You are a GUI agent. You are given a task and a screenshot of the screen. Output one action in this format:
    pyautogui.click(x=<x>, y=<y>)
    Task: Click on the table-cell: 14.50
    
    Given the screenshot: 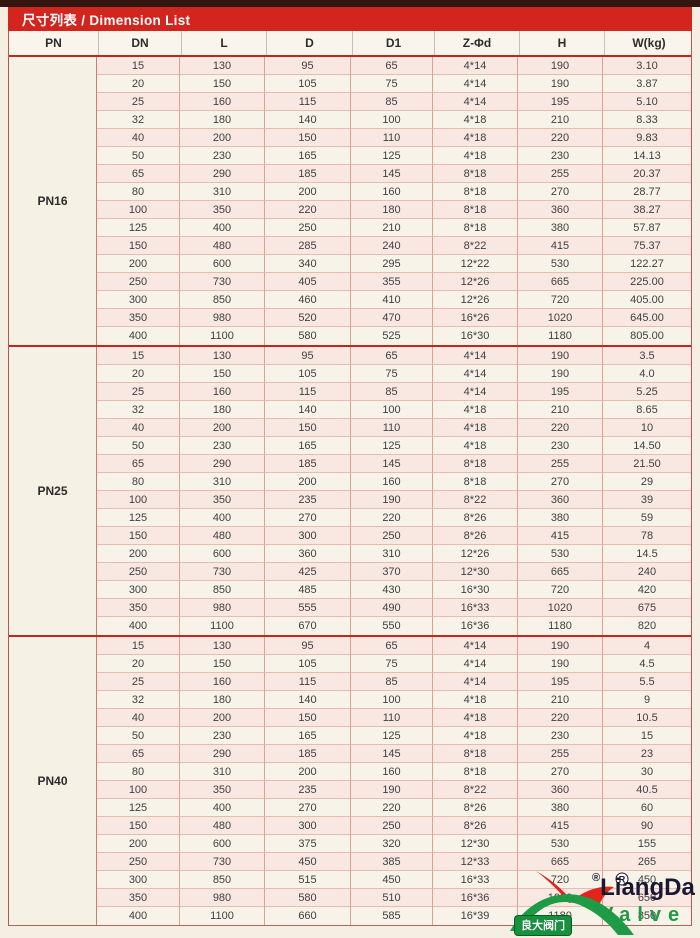 What is the action you would take?
    pyautogui.click(x=647, y=446)
    